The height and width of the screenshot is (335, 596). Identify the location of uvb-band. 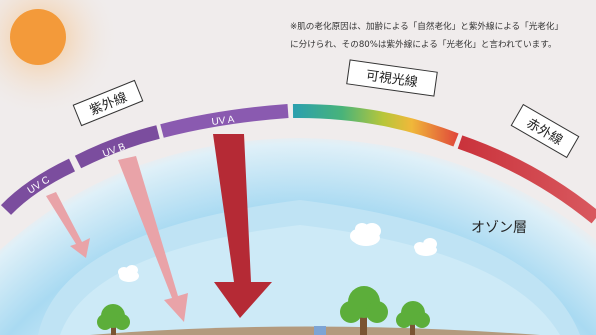
(117, 147).